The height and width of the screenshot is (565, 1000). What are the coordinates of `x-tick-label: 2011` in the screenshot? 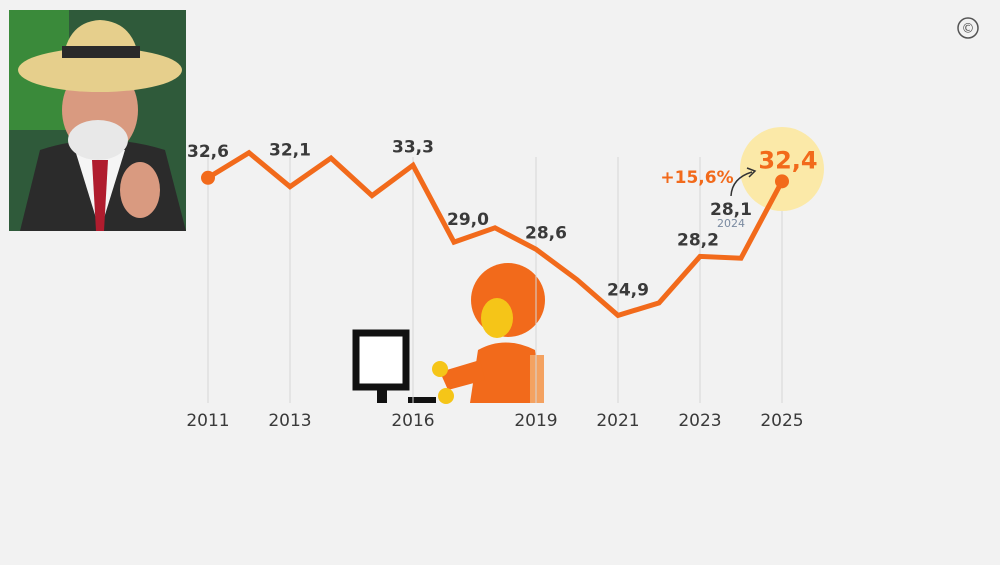 It's located at (207, 421).